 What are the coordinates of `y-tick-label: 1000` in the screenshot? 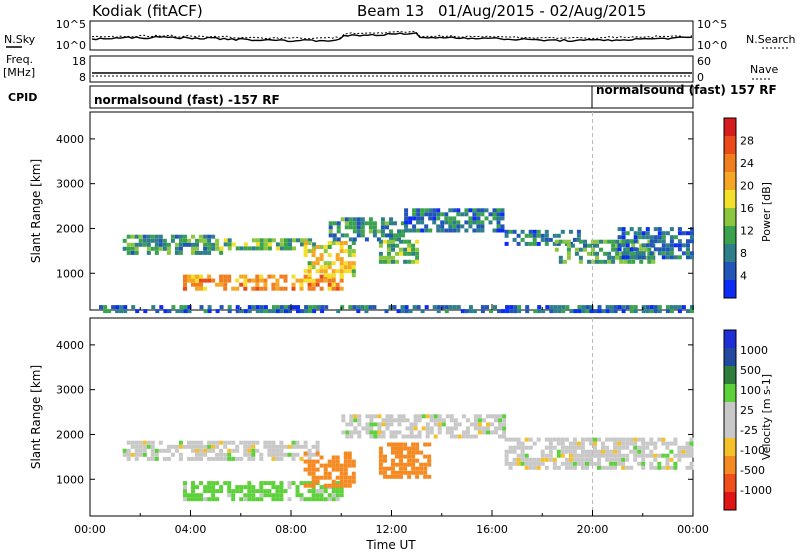 It's located at (70, 479).